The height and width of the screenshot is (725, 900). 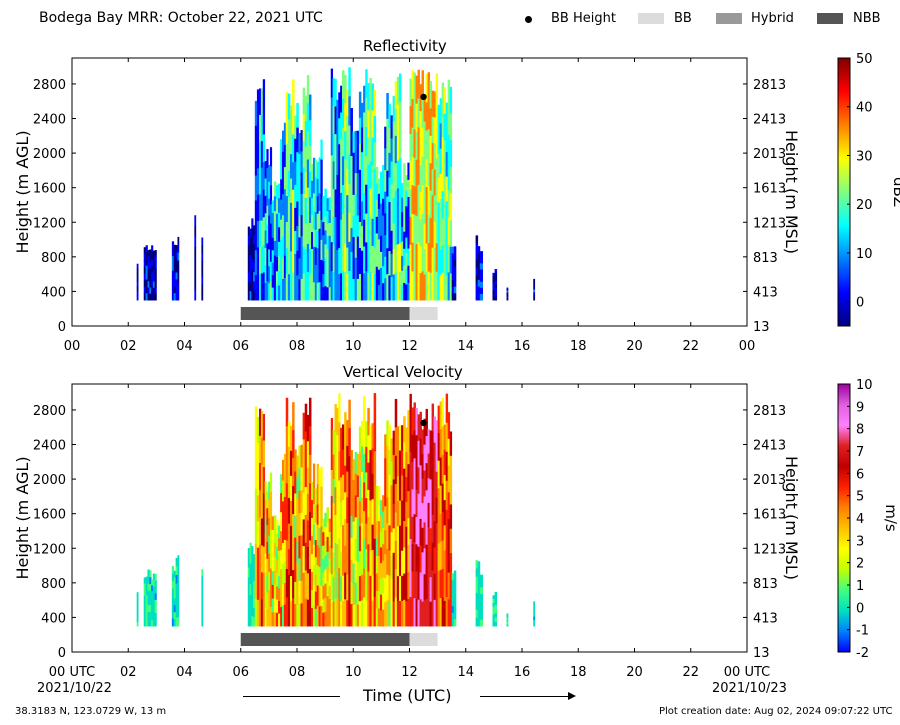 What do you see at coordinates (830, 18) in the screenshot?
I see `legend-swatch-nbb` at bounding box center [830, 18].